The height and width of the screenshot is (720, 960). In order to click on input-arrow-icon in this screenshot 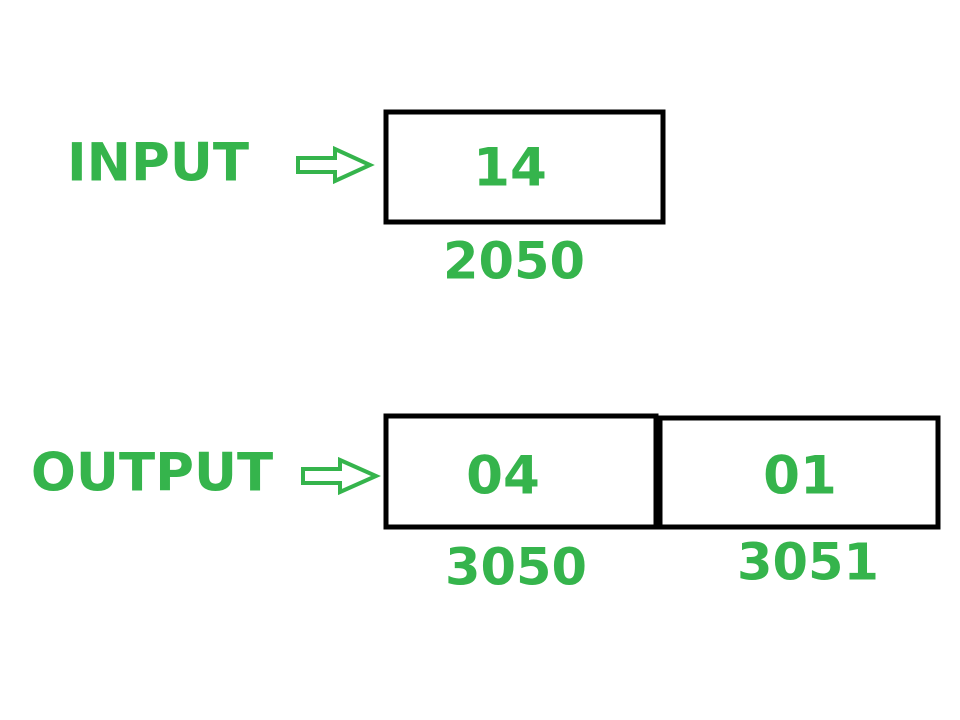, I will do `click(335, 165)`.